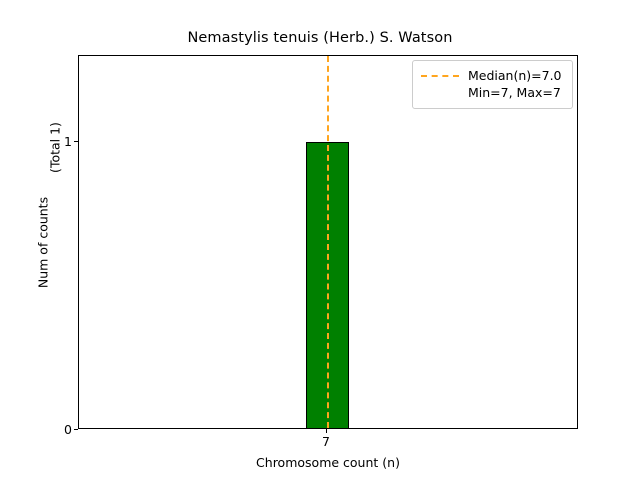  I want to click on y-tick-label-1: 1, so click(68, 141).